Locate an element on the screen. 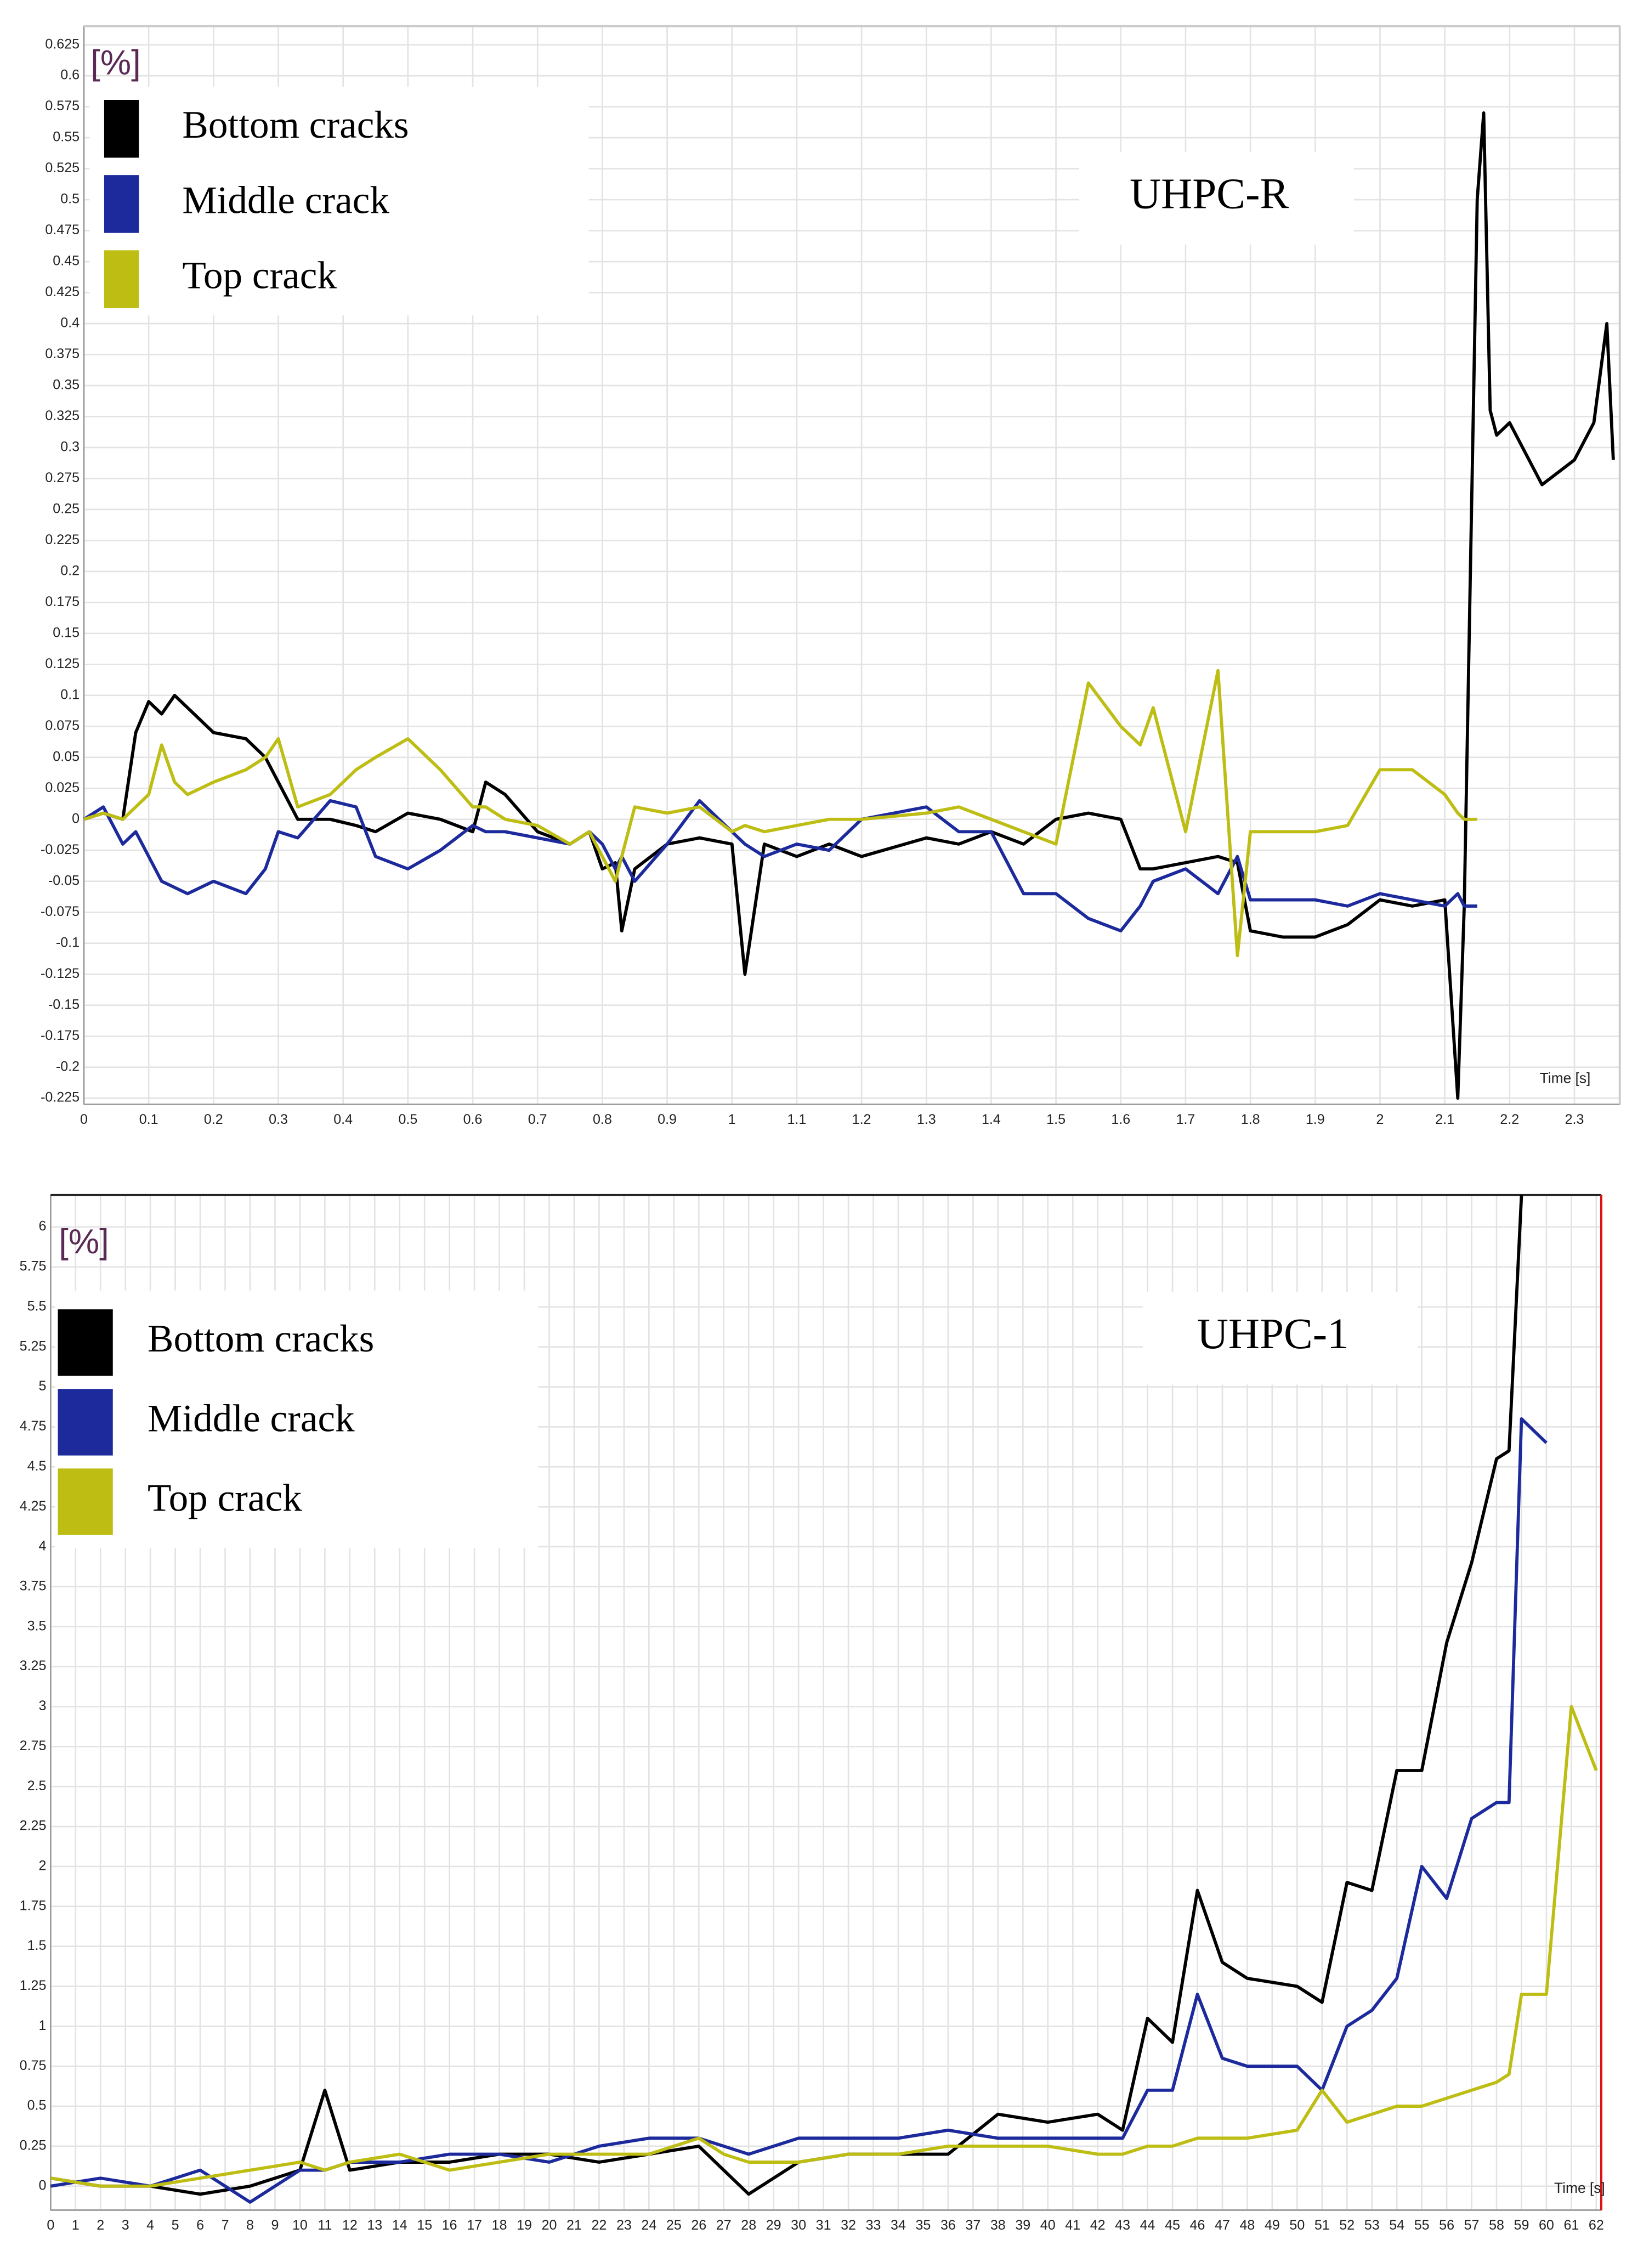 This screenshot has width=1649, height=2268. y-tick-label: -0.025 is located at coordinates (60, 849).